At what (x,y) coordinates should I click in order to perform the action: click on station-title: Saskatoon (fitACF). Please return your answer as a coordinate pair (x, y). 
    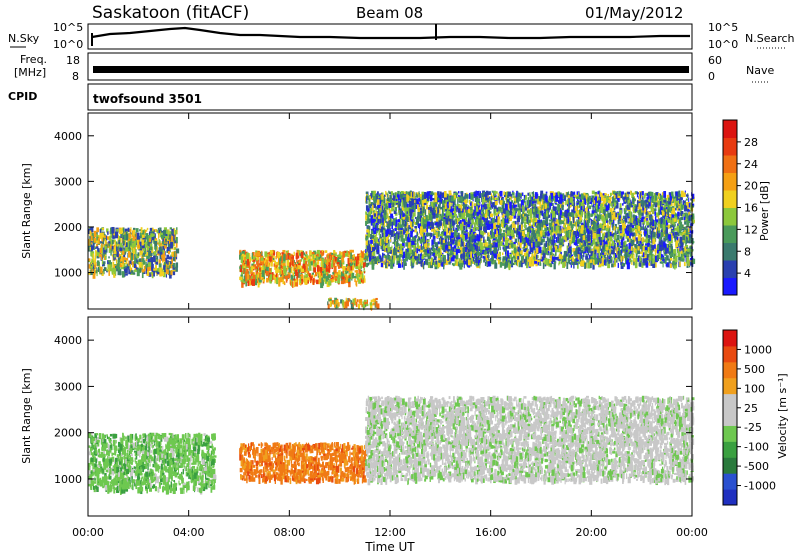
    Looking at the image, I should click on (170, 13).